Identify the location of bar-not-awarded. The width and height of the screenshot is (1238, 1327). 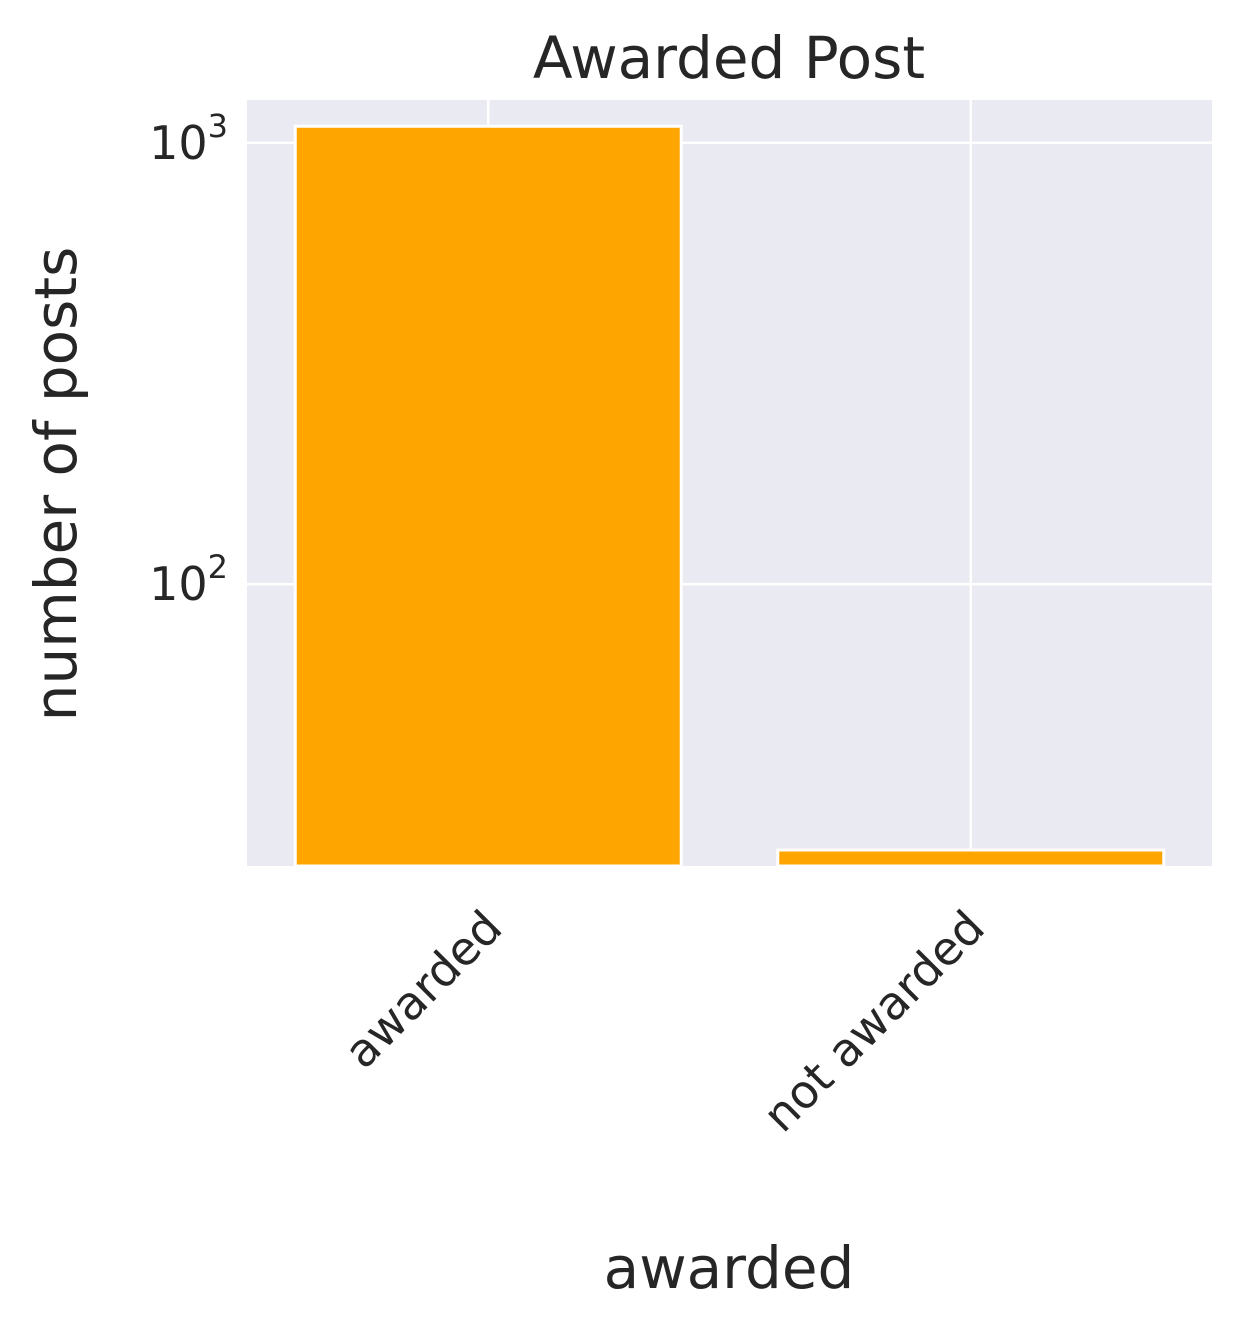
(971, 858).